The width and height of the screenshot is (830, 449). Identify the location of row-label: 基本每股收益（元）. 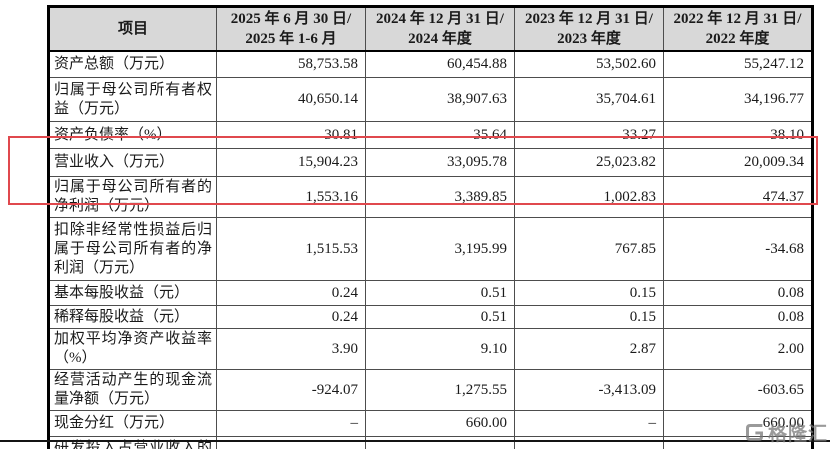
(132, 293).